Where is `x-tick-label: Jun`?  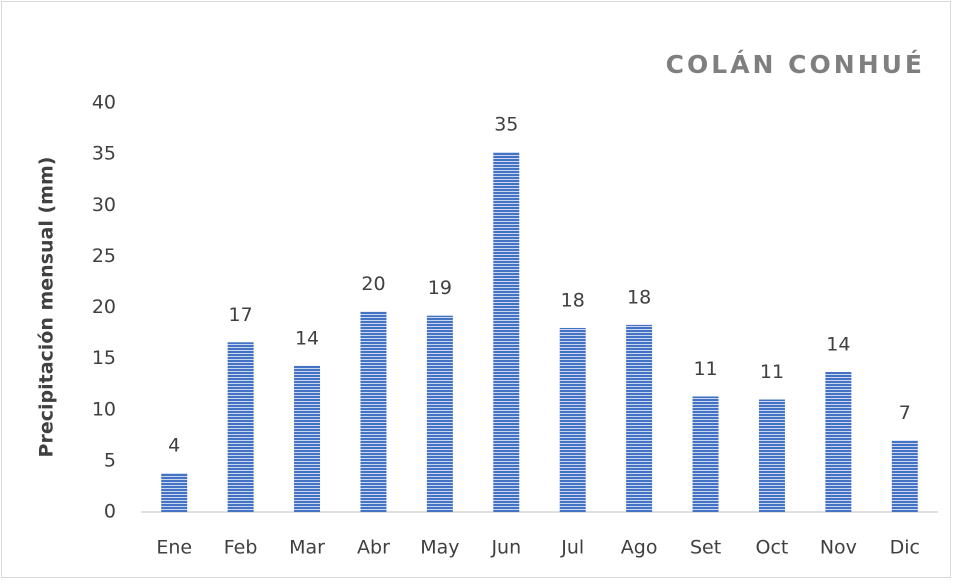 x-tick-label: Jun is located at coordinates (505, 548).